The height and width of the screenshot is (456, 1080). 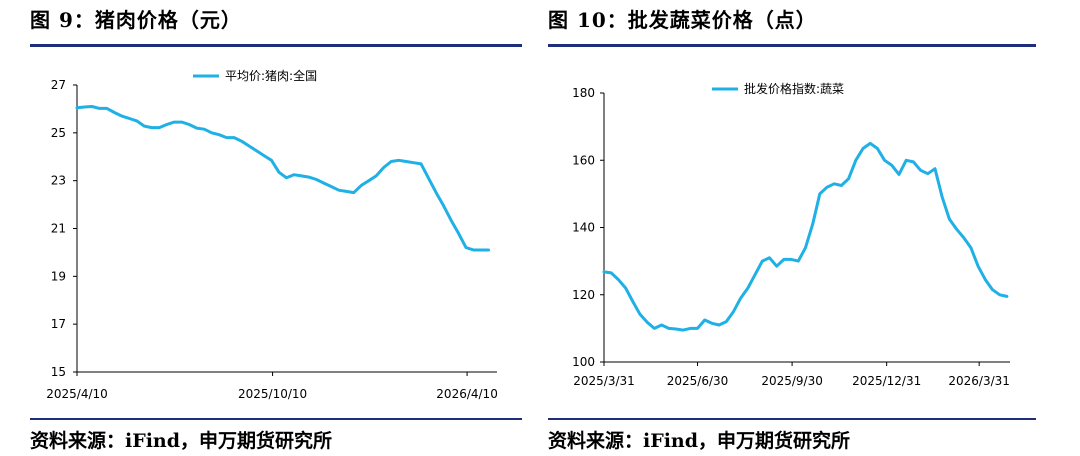 I want to click on veg-x-tick-label: 2025/9/30, so click(x=792, y=381).